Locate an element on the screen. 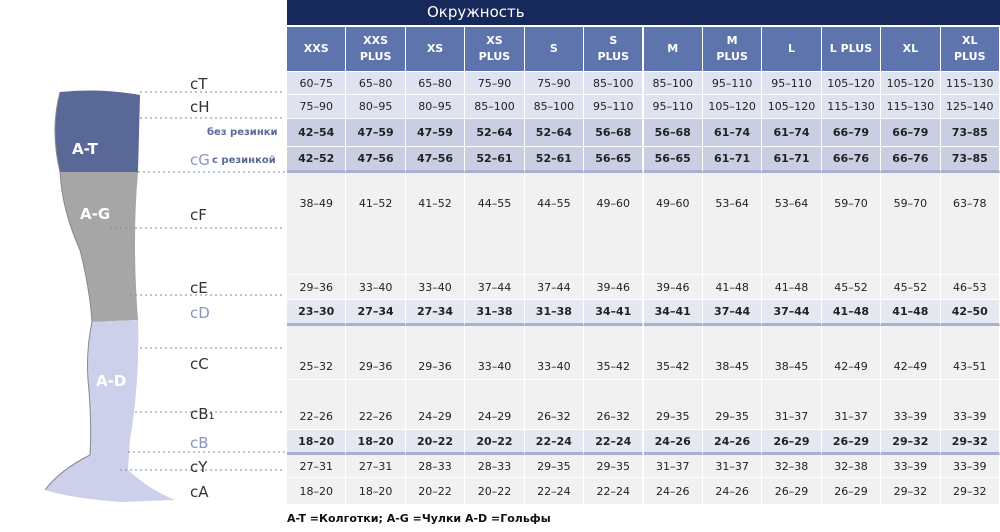 This screenshot has height=532, width=1000. row-label: cA is located at coordinates (199, 491).